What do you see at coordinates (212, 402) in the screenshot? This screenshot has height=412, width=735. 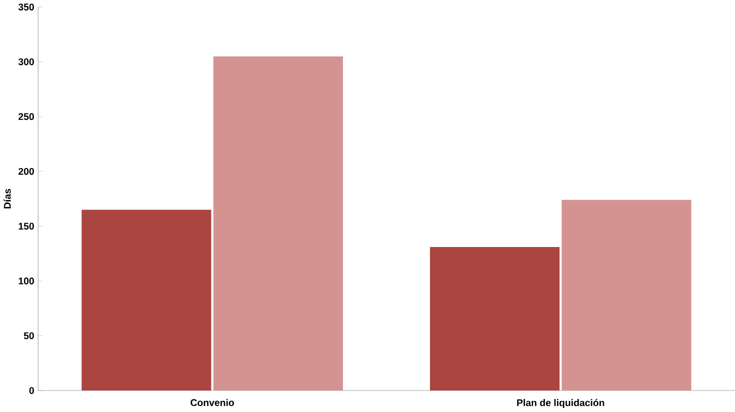 I see `x-tick-label: Convenio` at bounding box center [212, 402].